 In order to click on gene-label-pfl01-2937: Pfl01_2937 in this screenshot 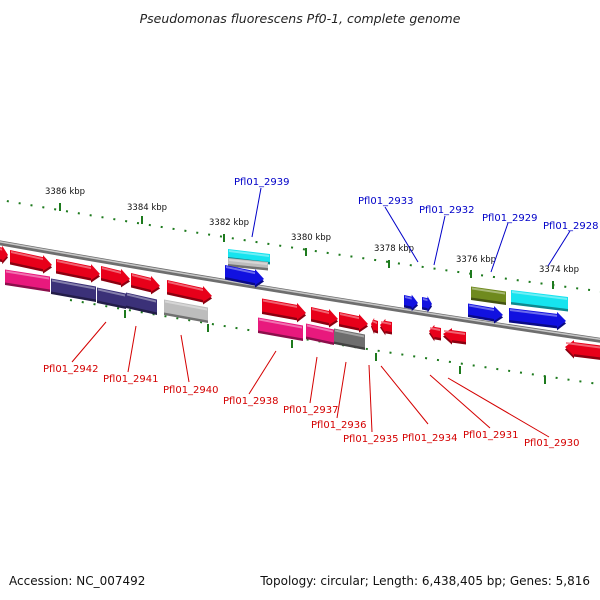, I will do `click(311, 410)`.